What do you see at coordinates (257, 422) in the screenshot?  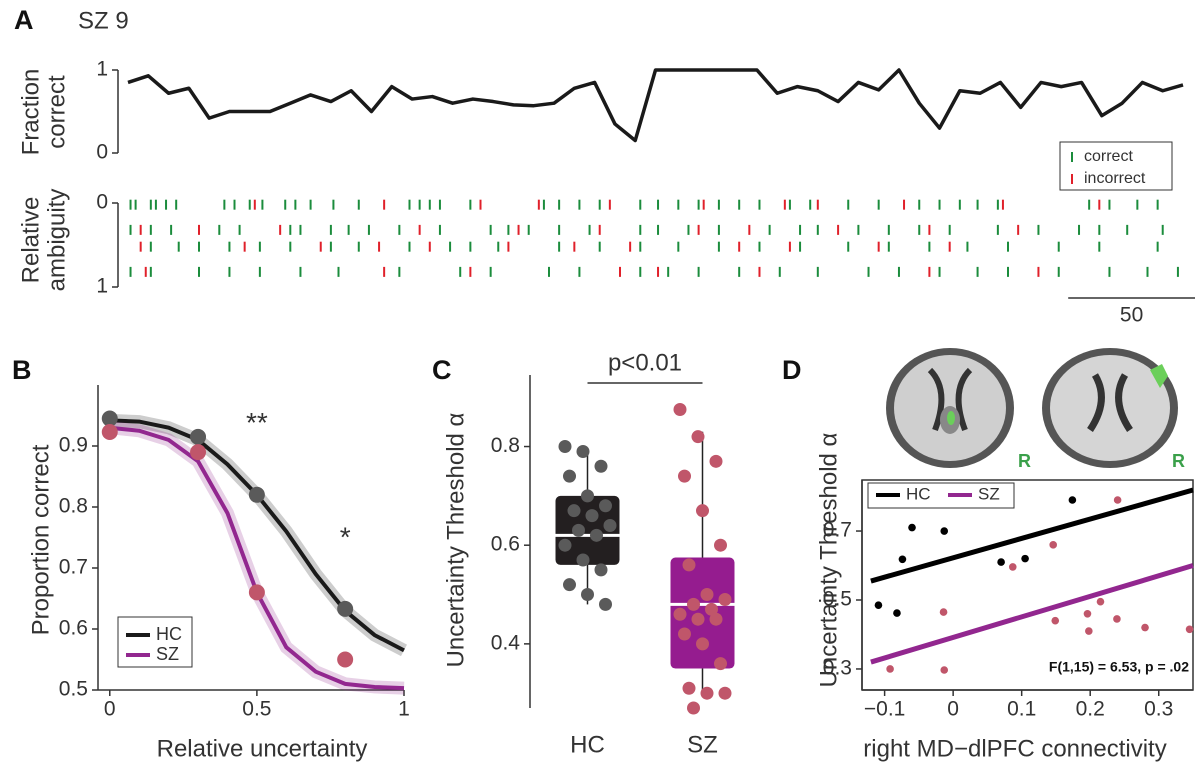 I see `significance: **` at bounding box center [257, 422].